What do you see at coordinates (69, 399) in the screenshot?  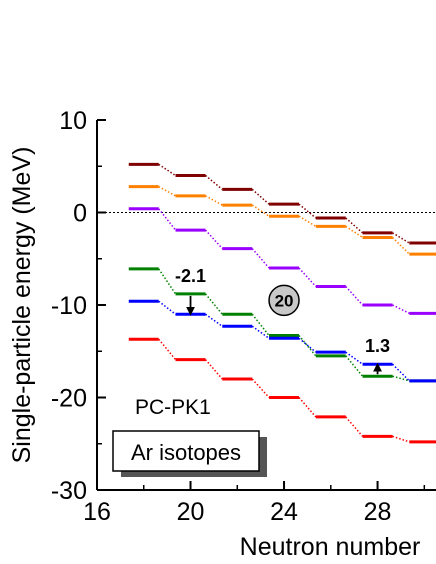 I see `y-tick-label: -20` at bounding box center [69, 399].